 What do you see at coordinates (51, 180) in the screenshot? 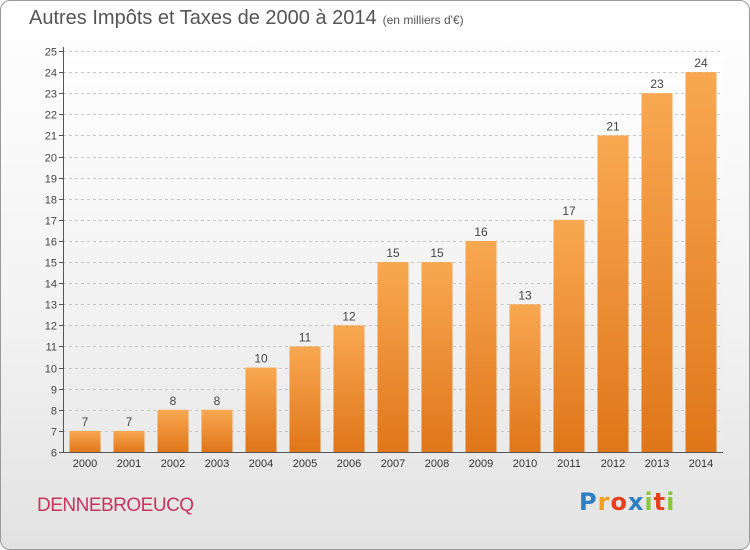
I see `y-tick-label: 19` at bounding box center [51, 180].